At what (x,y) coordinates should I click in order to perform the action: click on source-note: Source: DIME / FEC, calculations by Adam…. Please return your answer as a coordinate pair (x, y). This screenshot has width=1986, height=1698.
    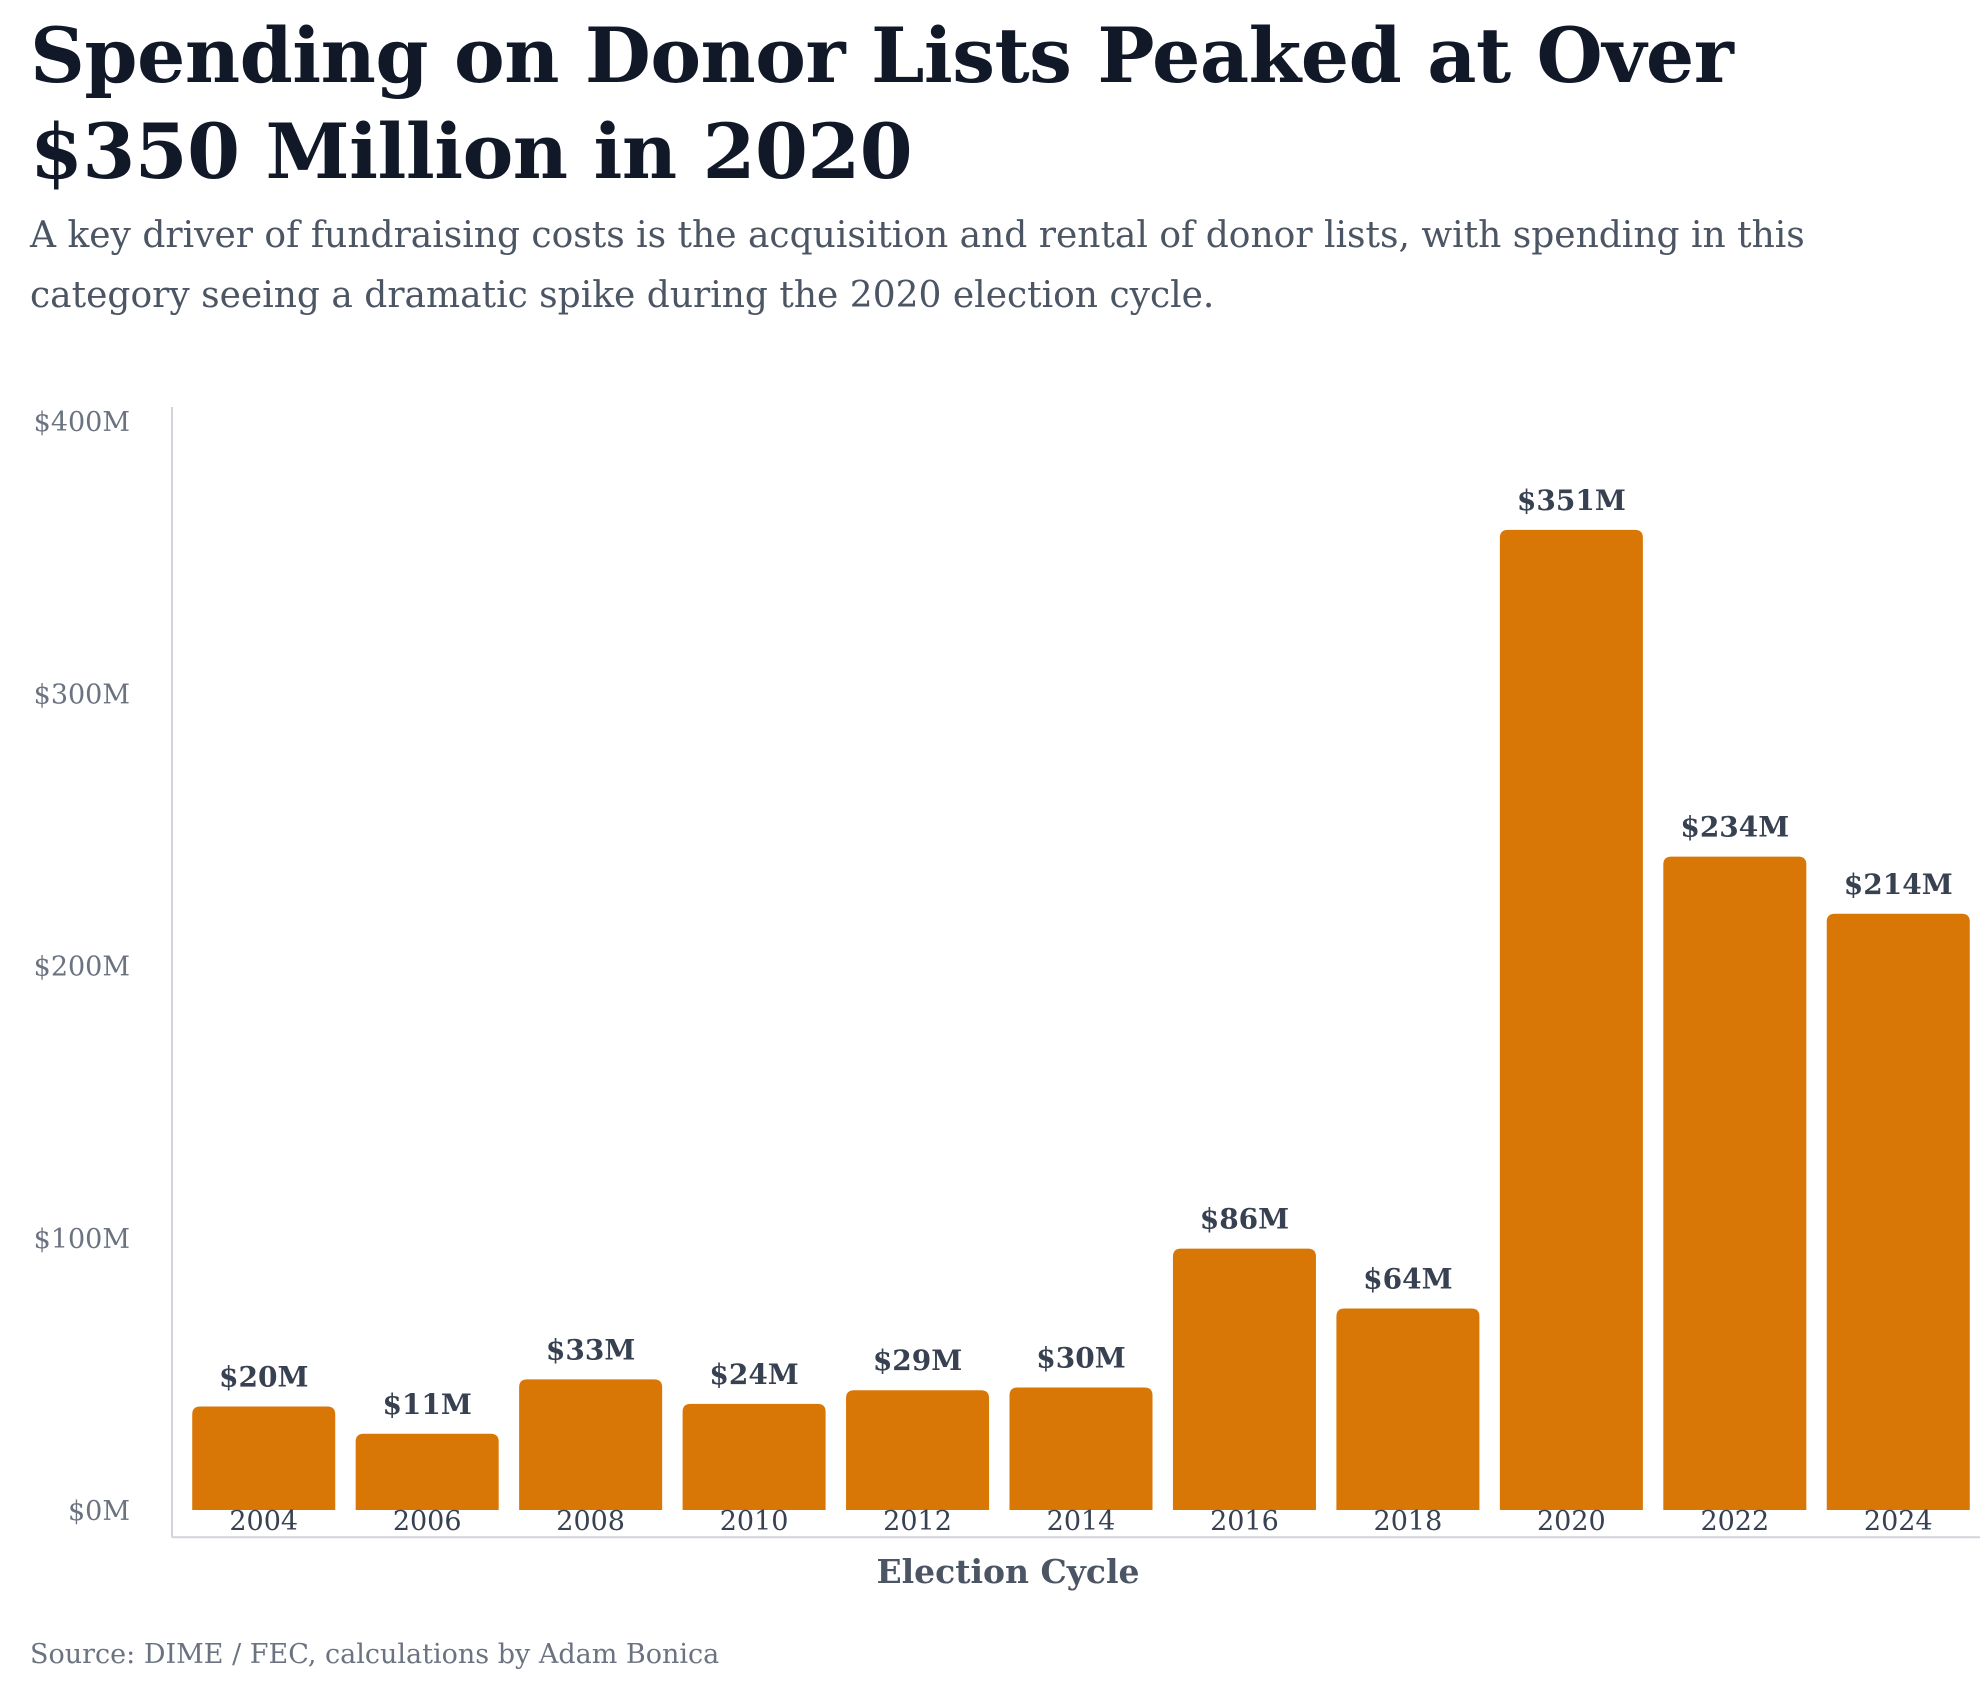
    Looking at the image, I should click on (375, 1654).